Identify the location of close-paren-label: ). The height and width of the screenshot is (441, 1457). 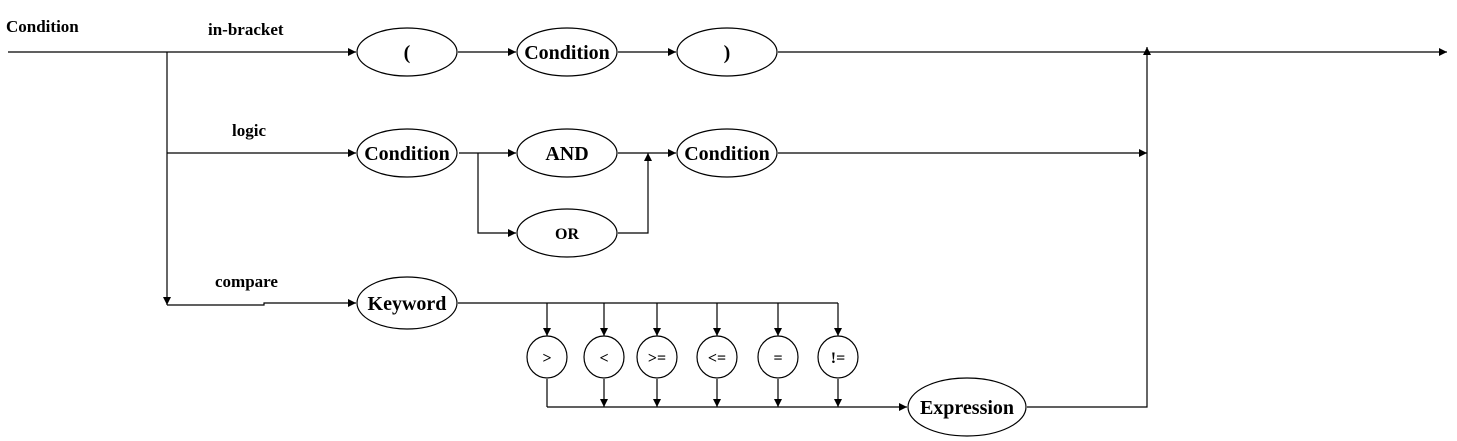
(727, 53).